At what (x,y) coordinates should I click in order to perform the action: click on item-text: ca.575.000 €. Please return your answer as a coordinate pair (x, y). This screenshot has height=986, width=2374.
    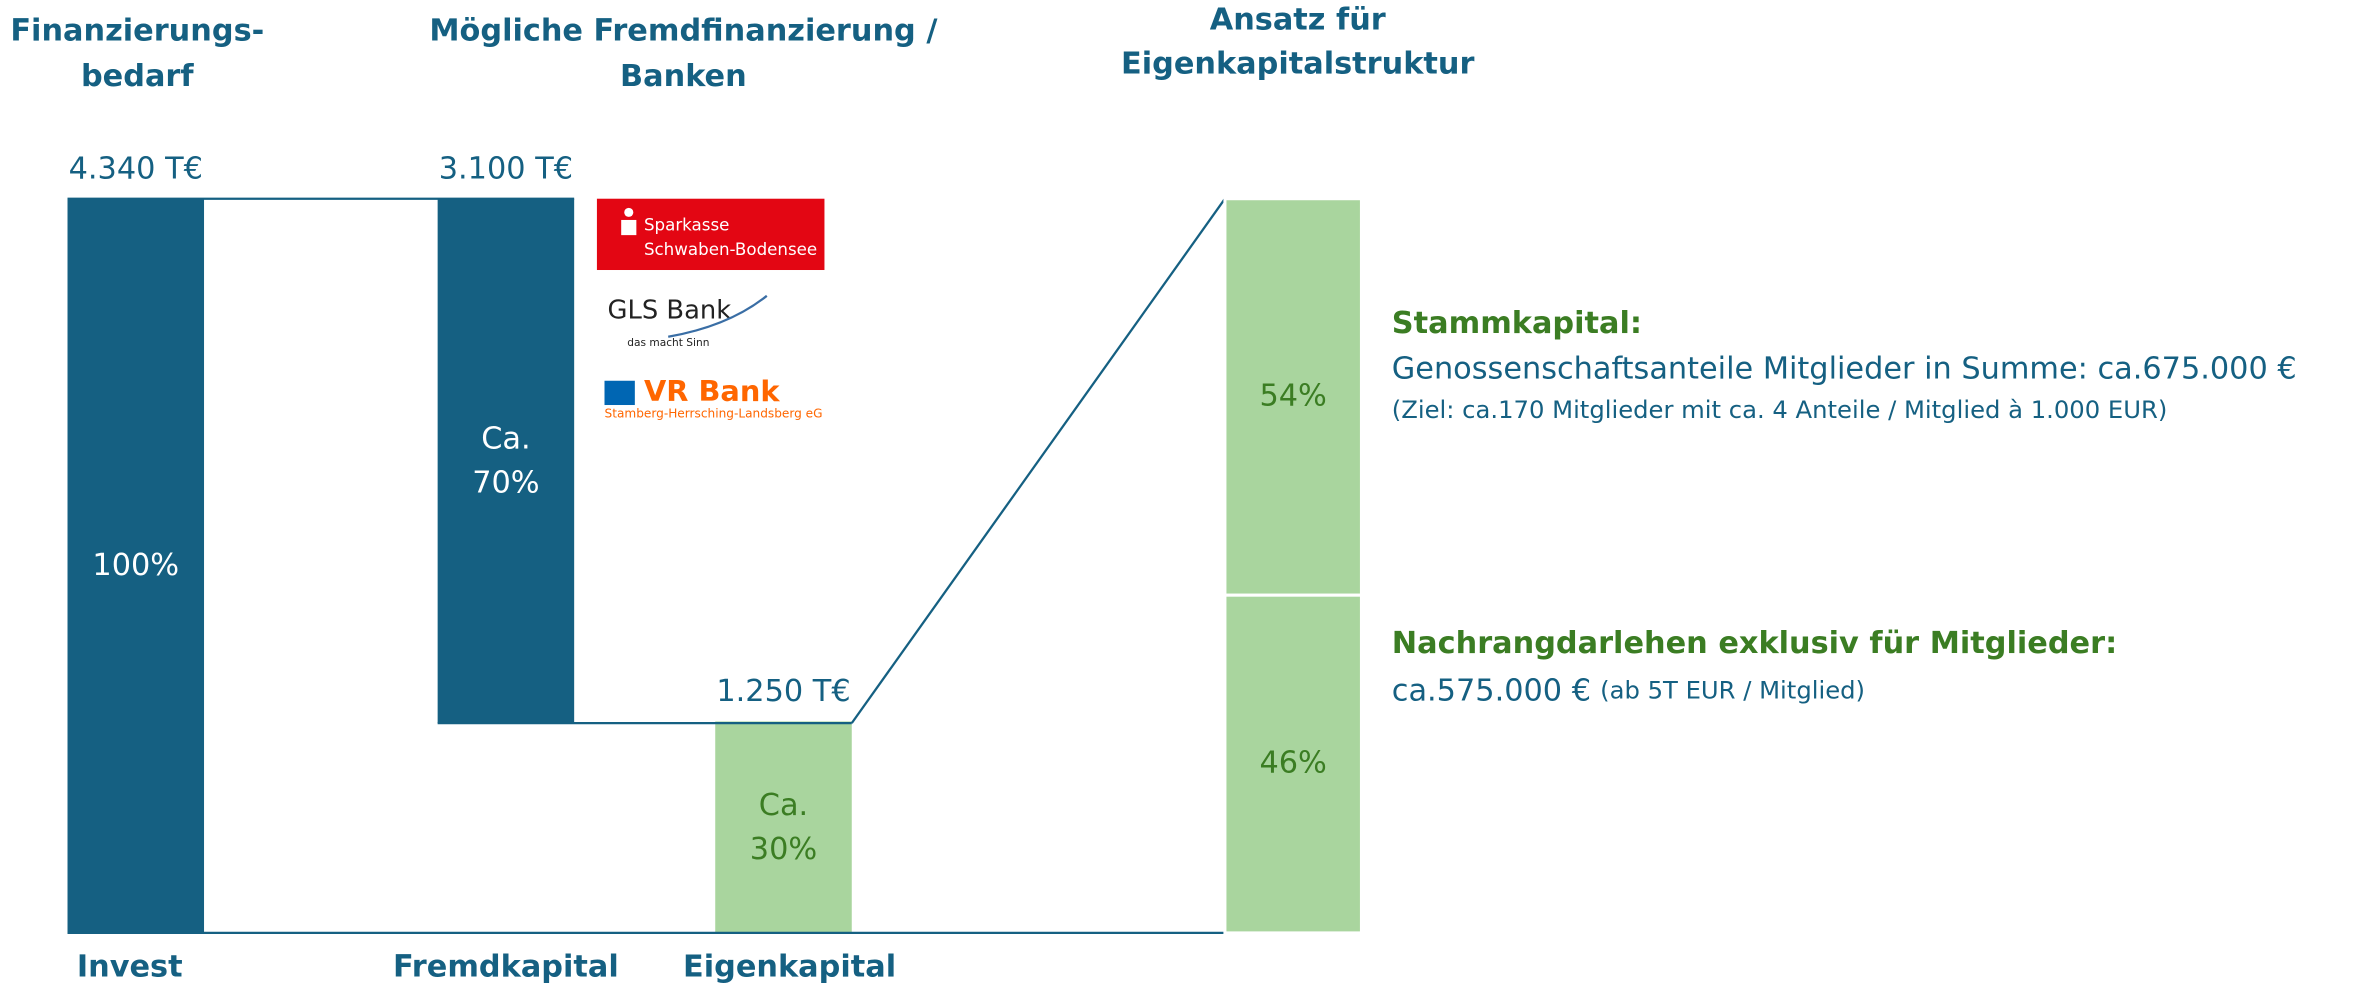
    Looking at the image, I should click on (1491, 690).